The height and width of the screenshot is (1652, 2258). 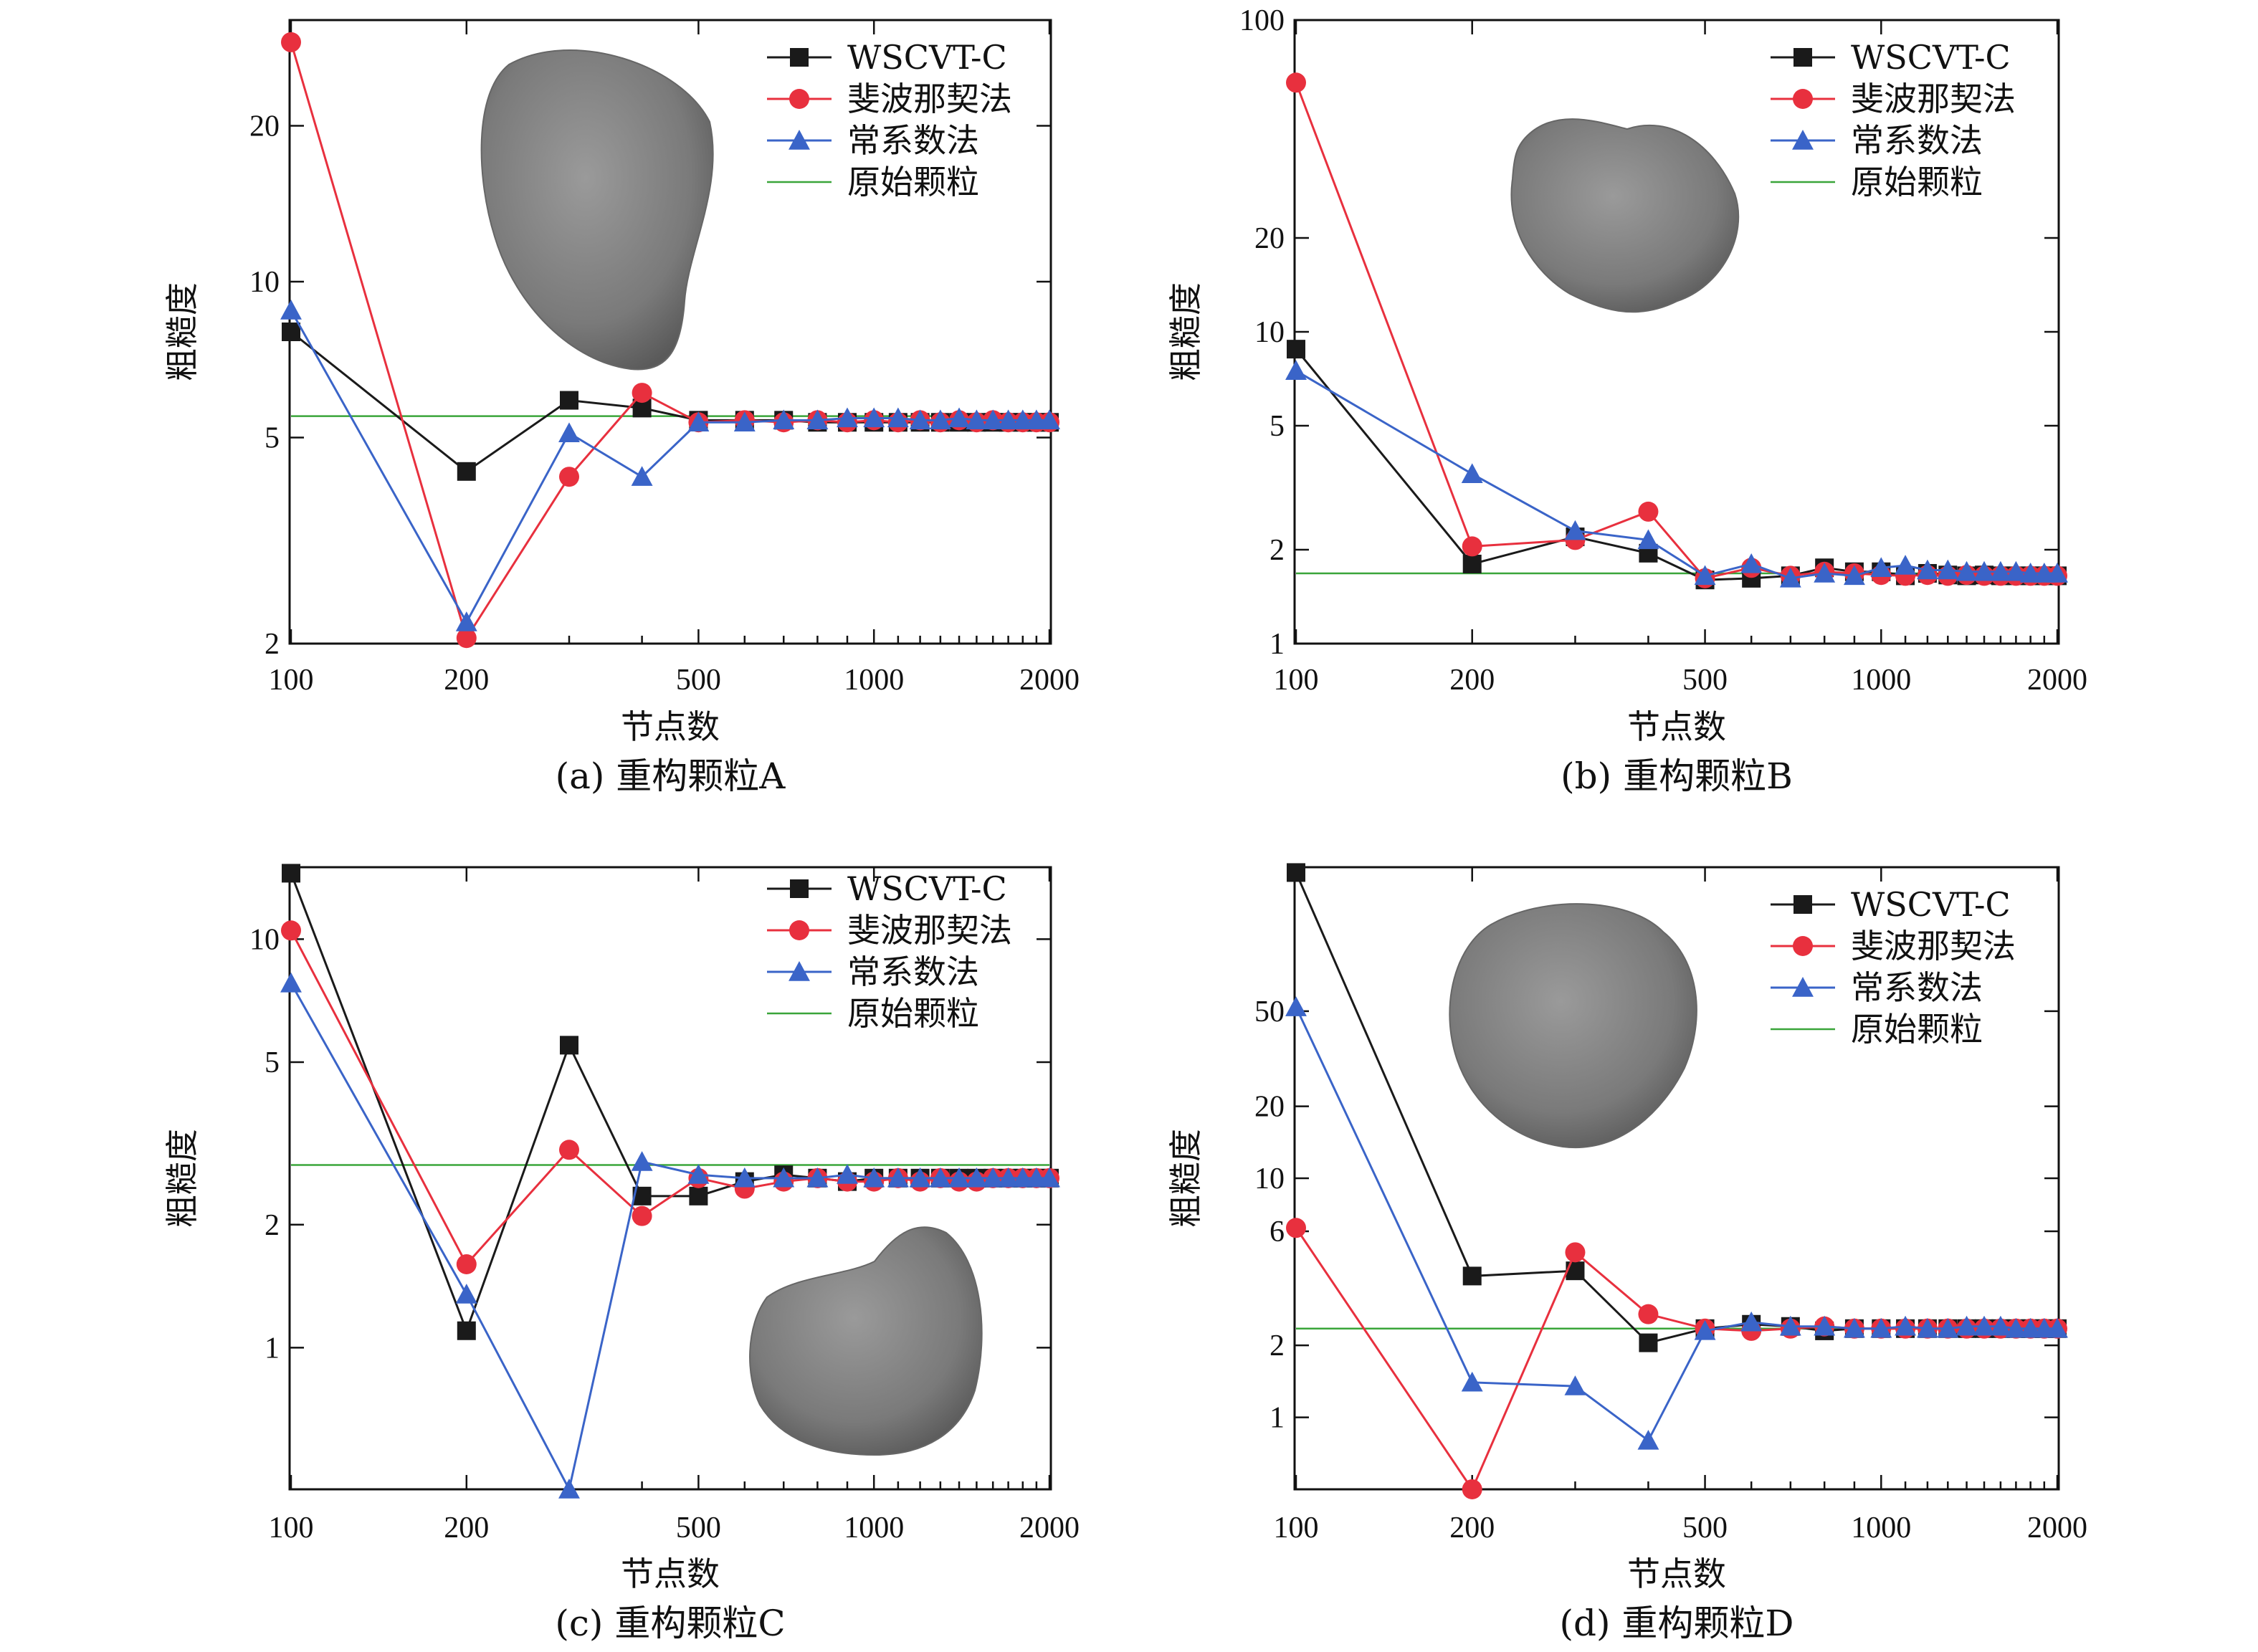 What do you see at coordinates (1269, 1107) in the screenshot?
I see `y-tick-label: 20` at bounding box center [1269, 1107].